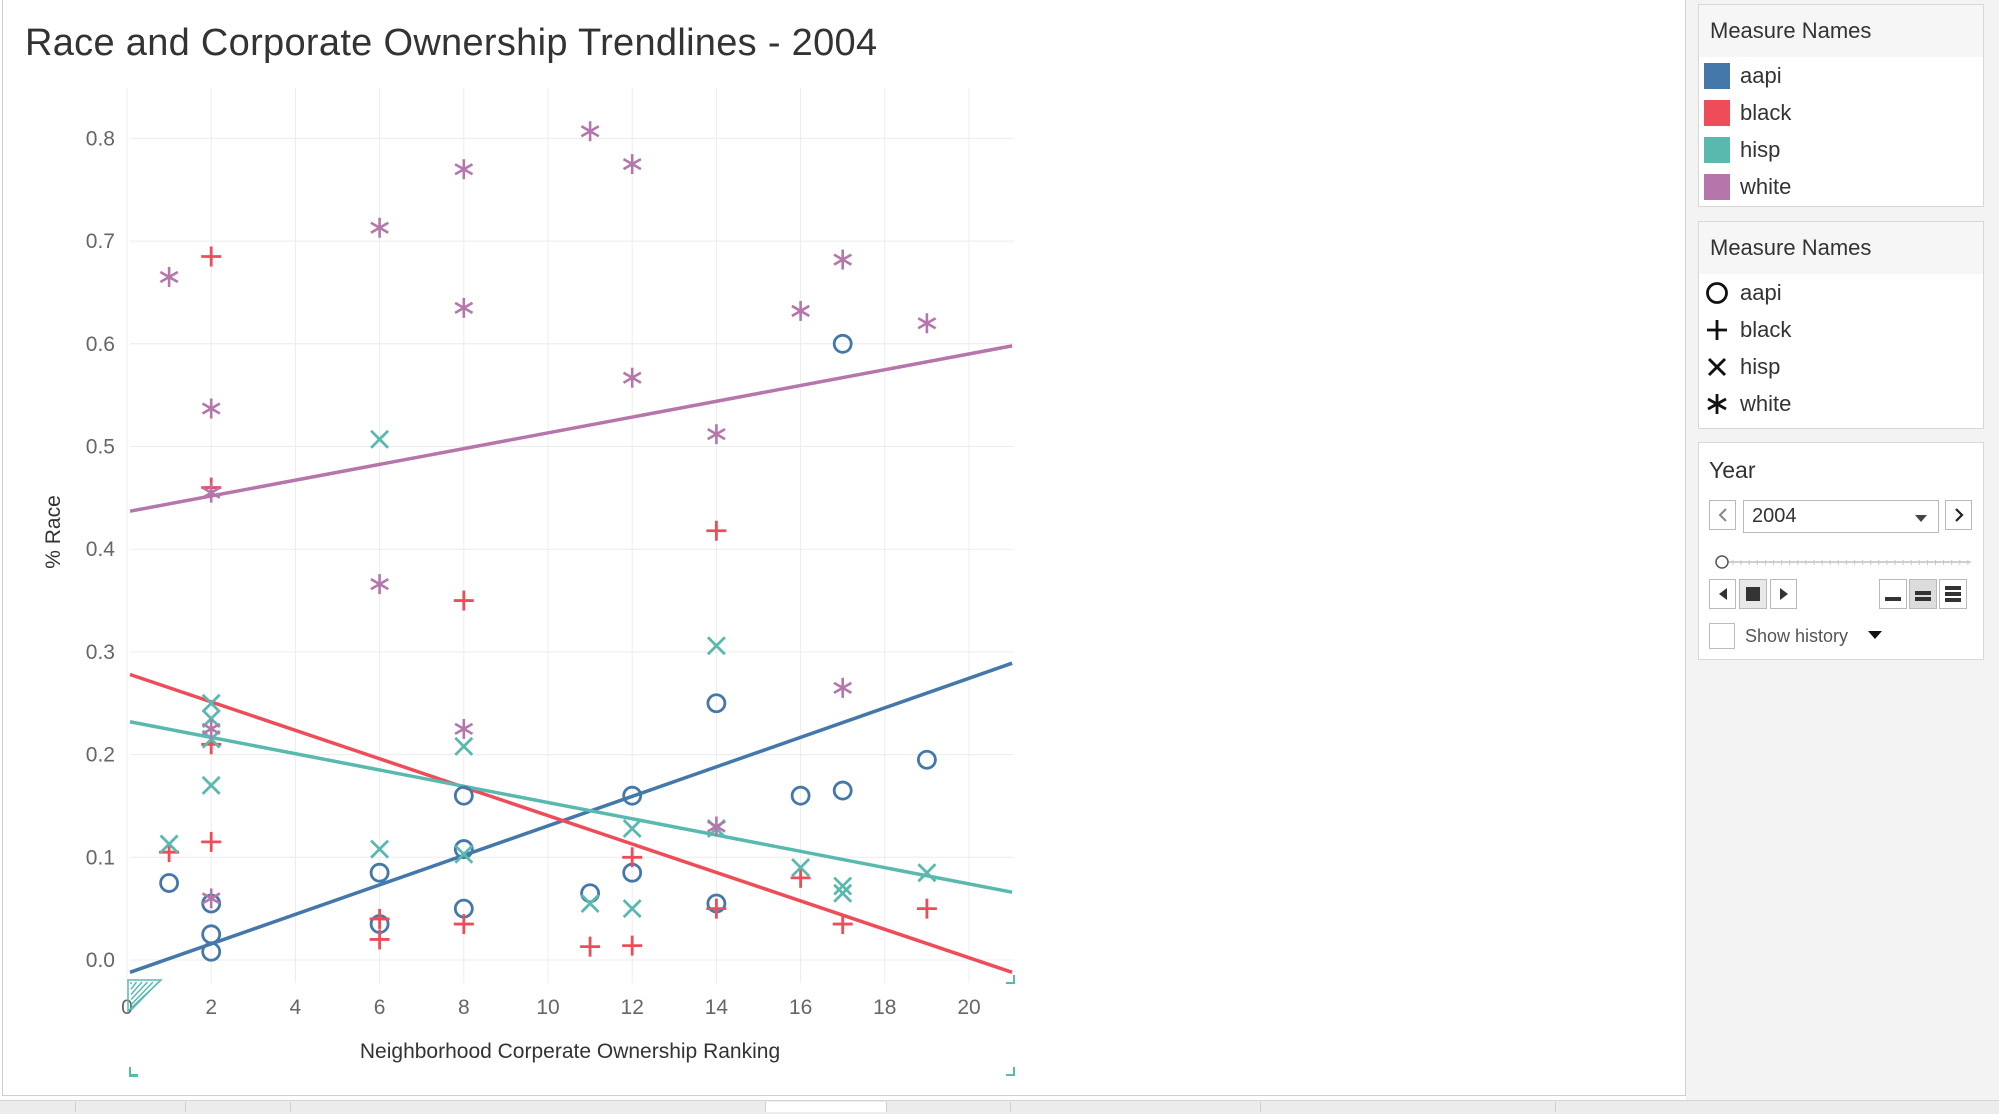 The height and width of the screenshot is (1114, 1999). Describe the element at coordinates (1841, 186) in the screenshot. I see `color-legend-item-white: white` at that location.